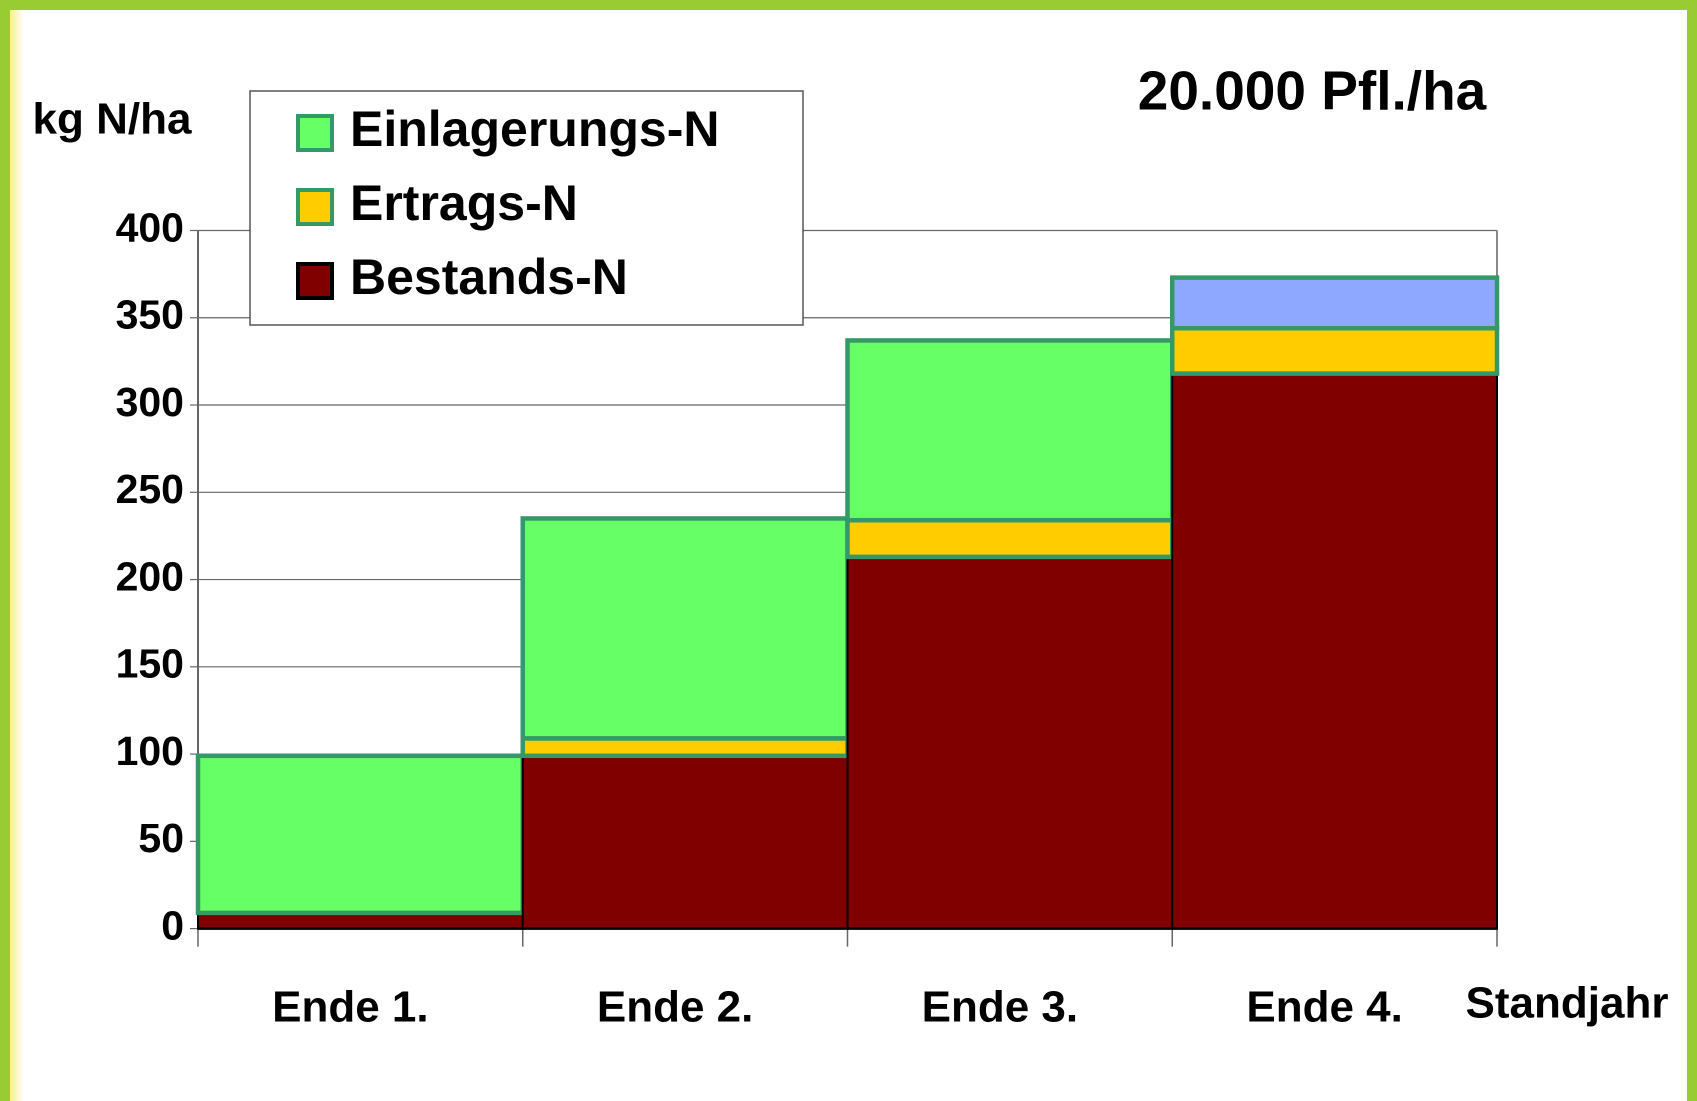 The height and width of the screenshot is (1101, 1697). What do you see at coordinates (150, 489) in the screenshot?
I see `y-tick-label: 250` at bounding box center [150, 489].